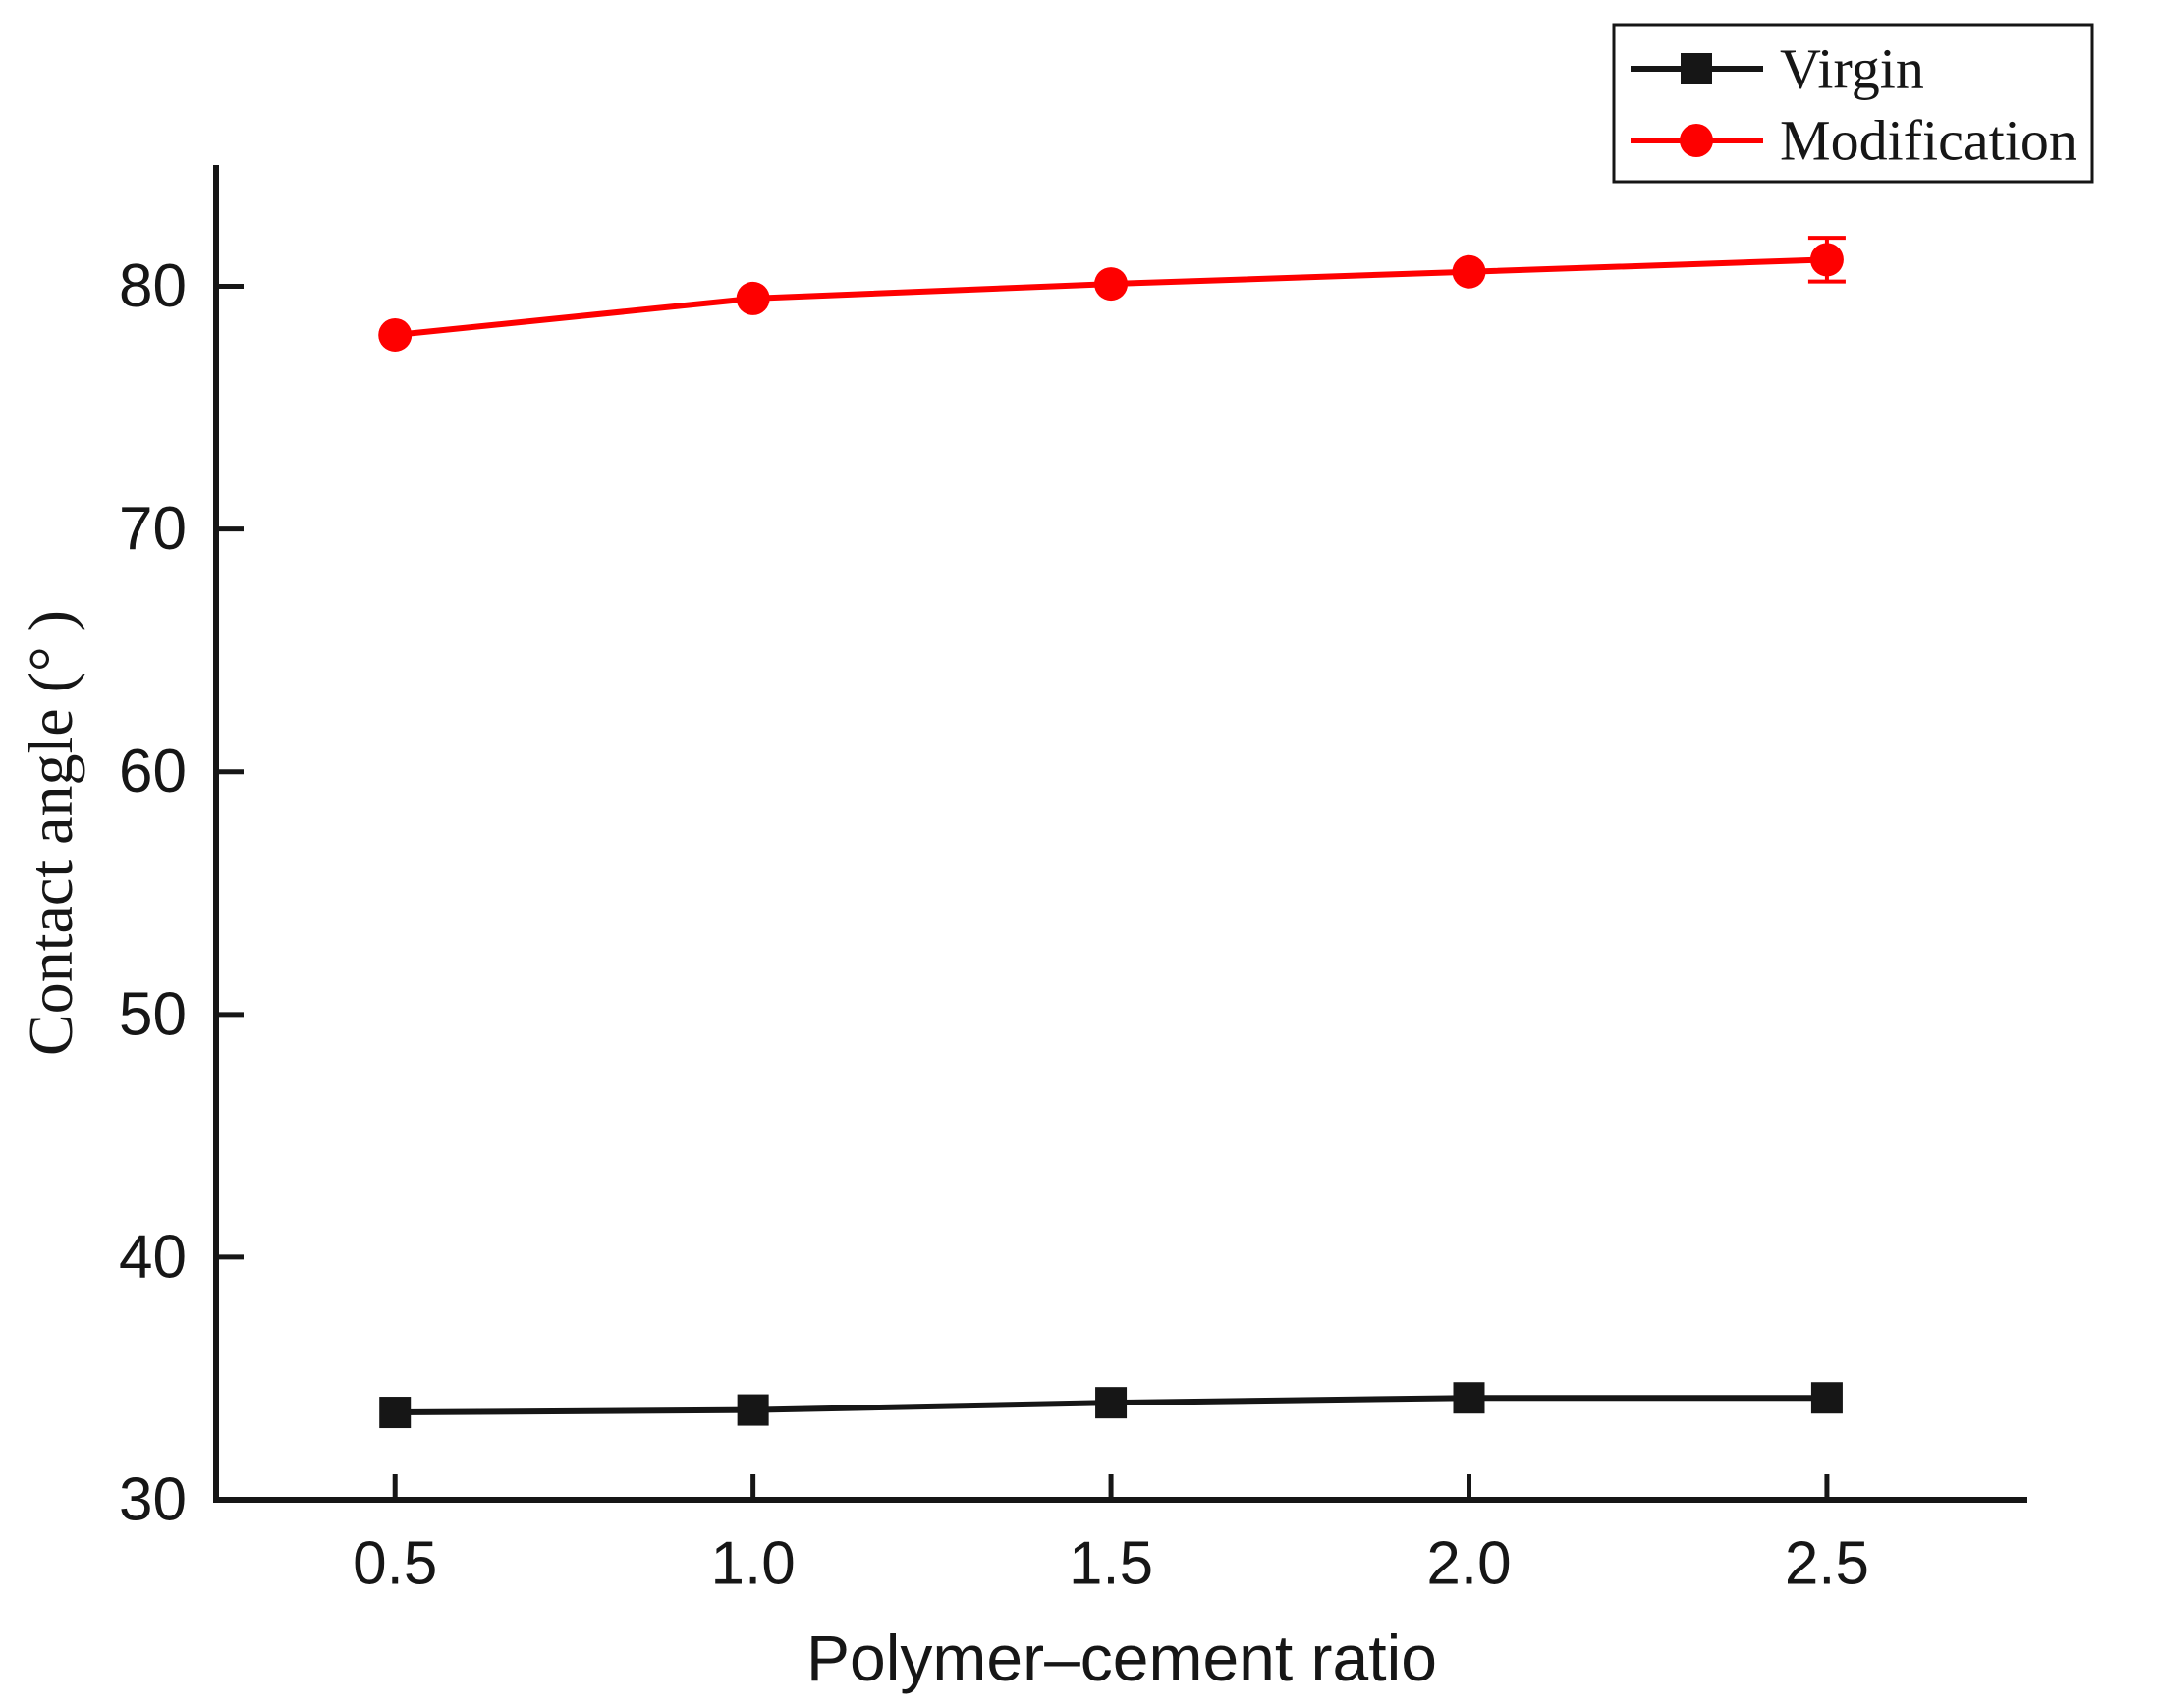 The image size is (2159, 1708). What do you see at coordinates (1852, 69) in the screenshot?
I see `legend-label-virgin: Virgin` at bounding box center [1852, 69].